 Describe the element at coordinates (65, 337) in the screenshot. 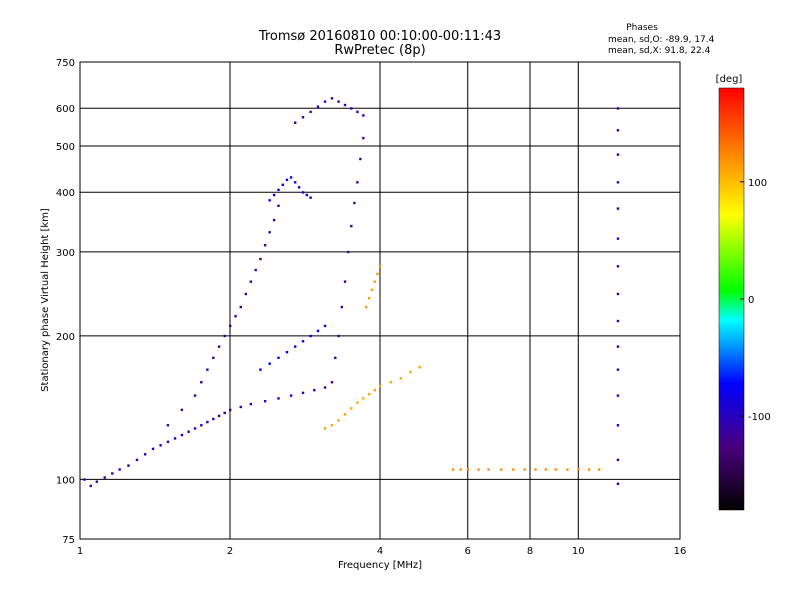

I see `y-tick-label-2: 200` at that location.